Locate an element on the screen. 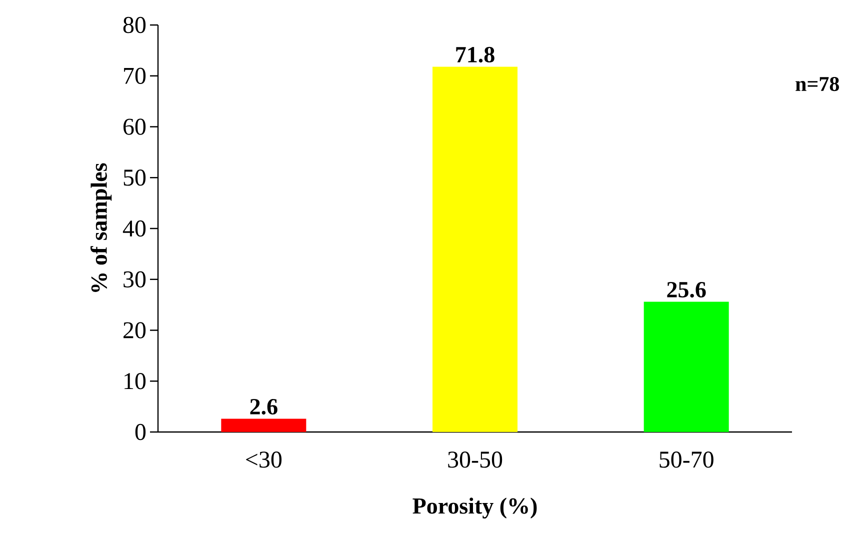  data-label: 71.8 is located at coordinates (475, 54).